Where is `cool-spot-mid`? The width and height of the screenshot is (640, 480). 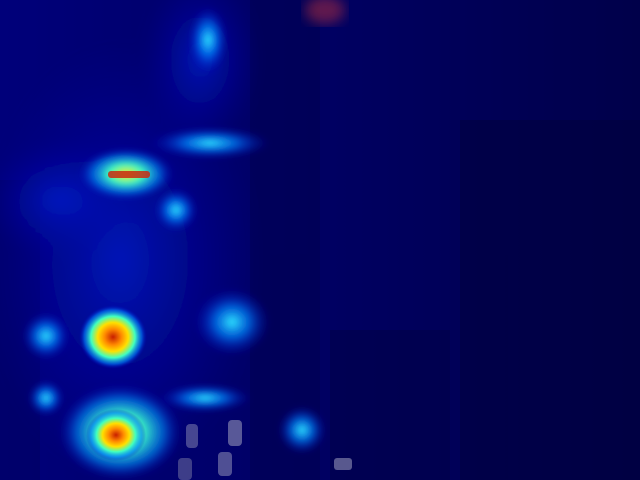 cool-spot-mid is located at coordinates (232, 322).